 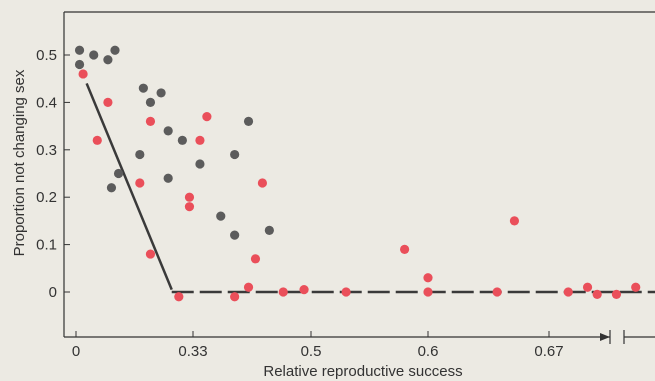 I want to click on y-tick-label: 0, so click(x=53, y=292).